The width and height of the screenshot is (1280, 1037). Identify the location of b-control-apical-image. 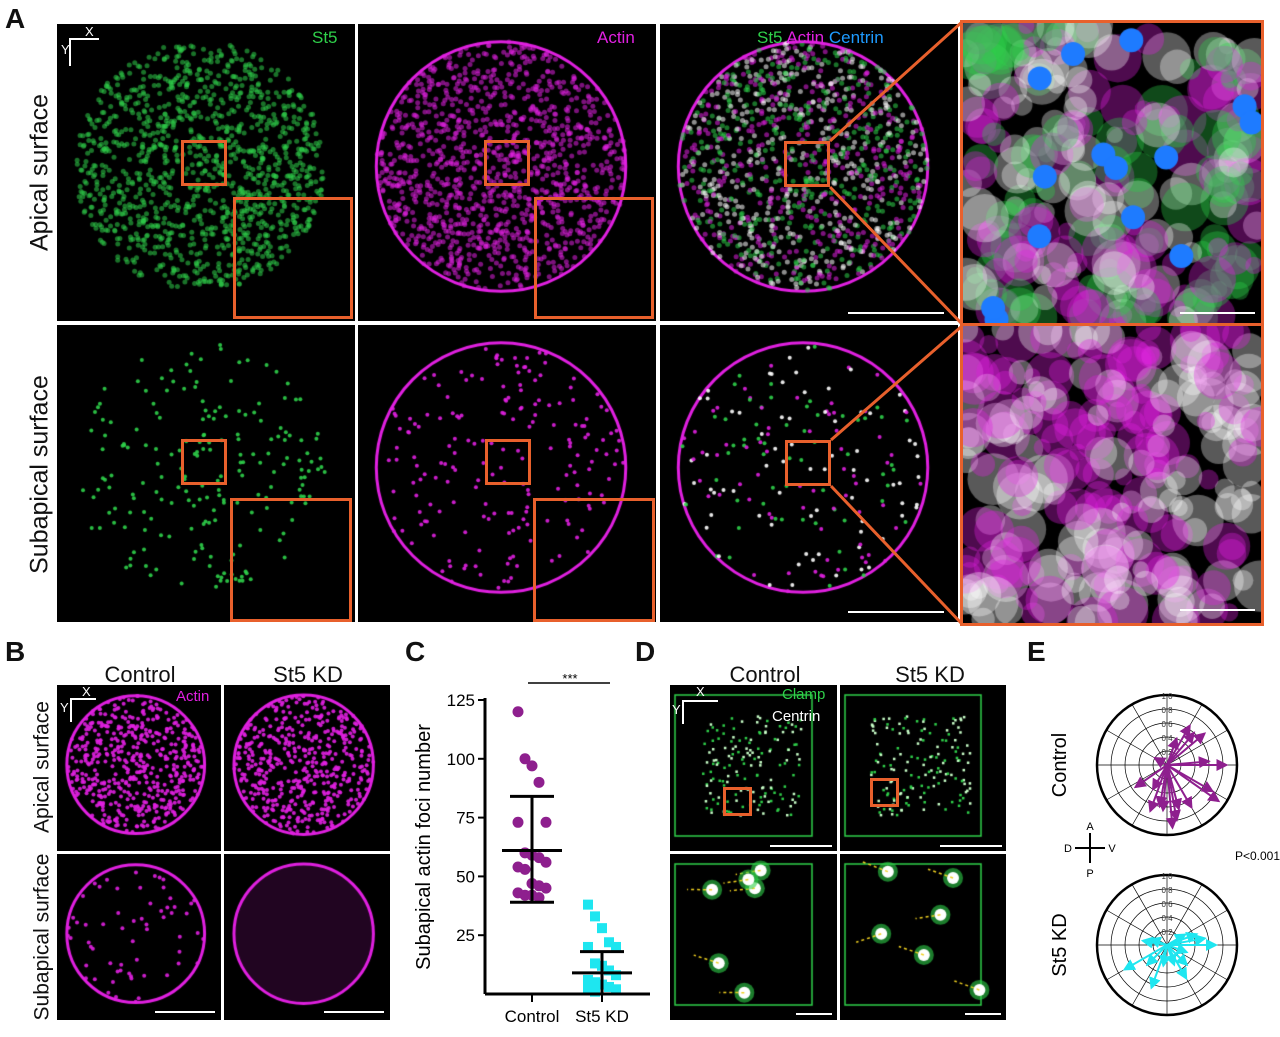
(139, 768).